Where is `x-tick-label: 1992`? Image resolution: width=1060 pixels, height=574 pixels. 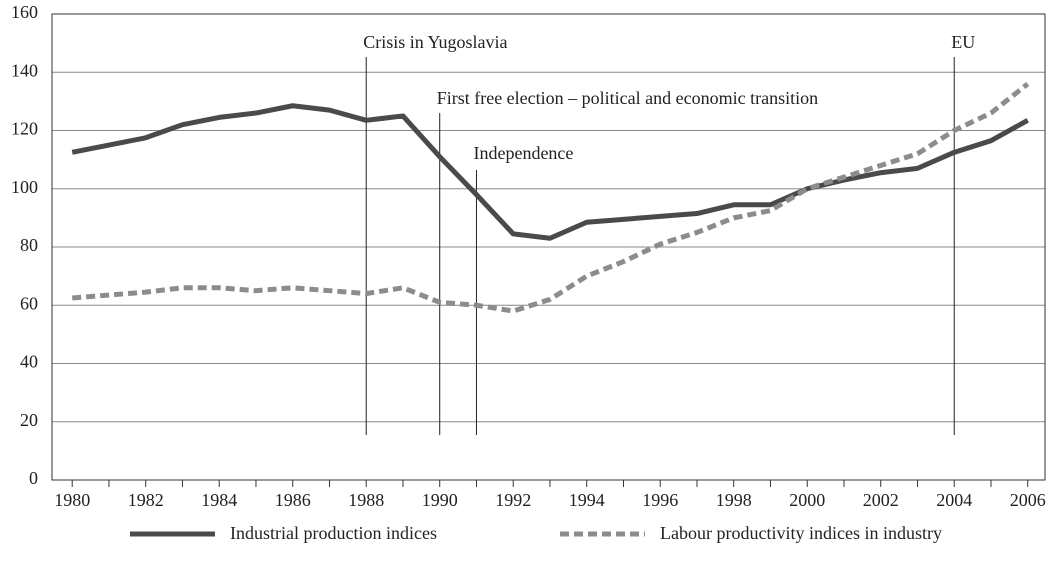
x-tick-label: 1992 is located at coordinates (513, 500).